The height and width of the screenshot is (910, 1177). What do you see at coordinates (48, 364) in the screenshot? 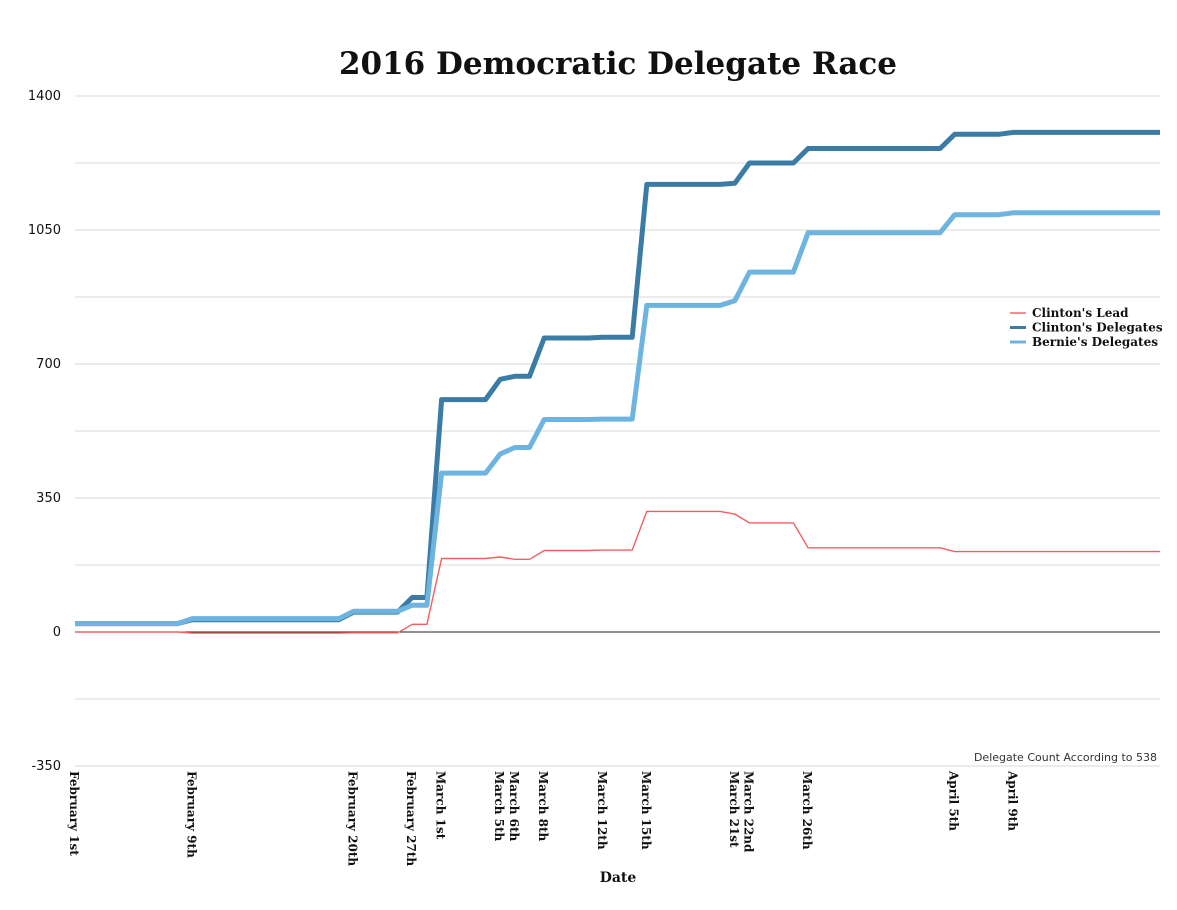
I see `y-tick-label: 700` at bounding box center [48, 364].